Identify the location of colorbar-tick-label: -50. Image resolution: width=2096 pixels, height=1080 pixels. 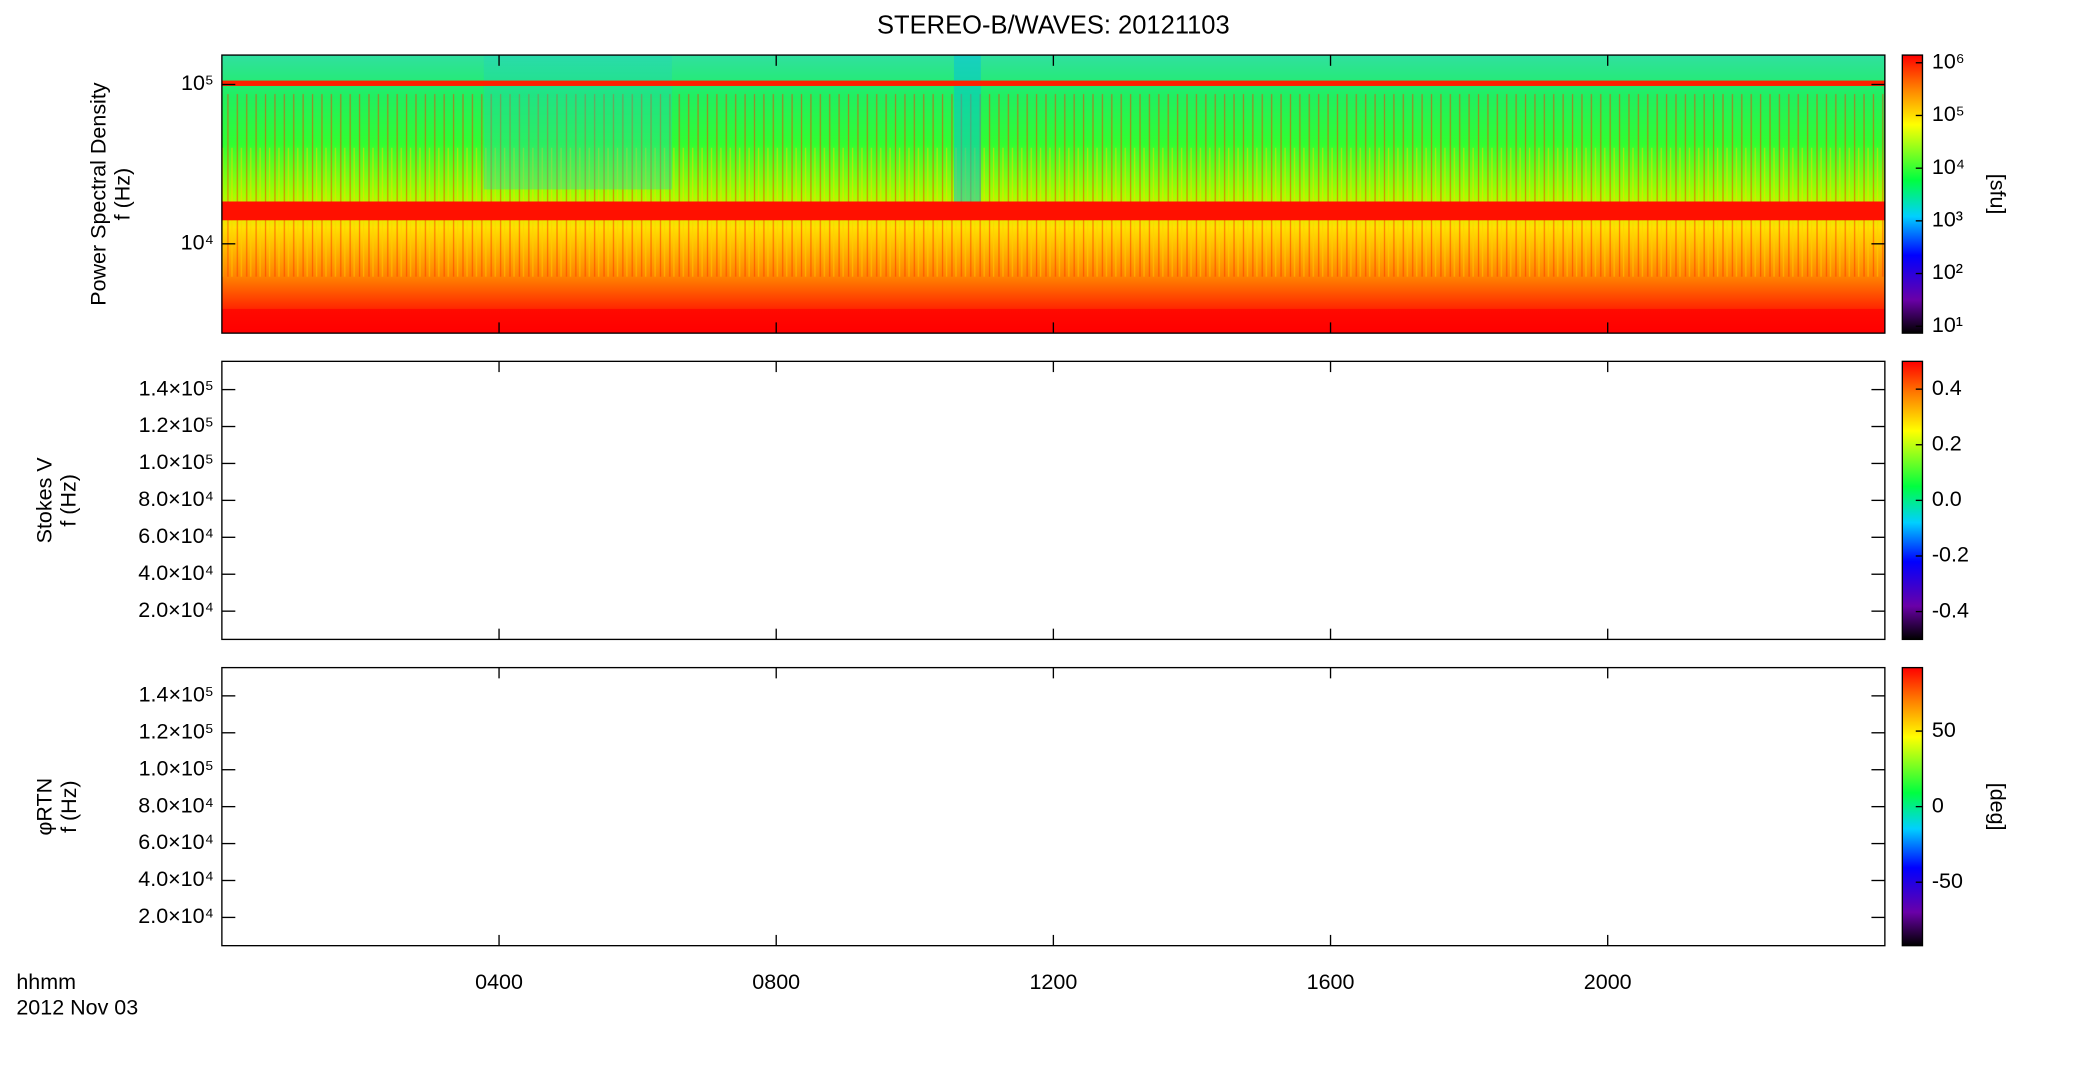
(1947, 881).